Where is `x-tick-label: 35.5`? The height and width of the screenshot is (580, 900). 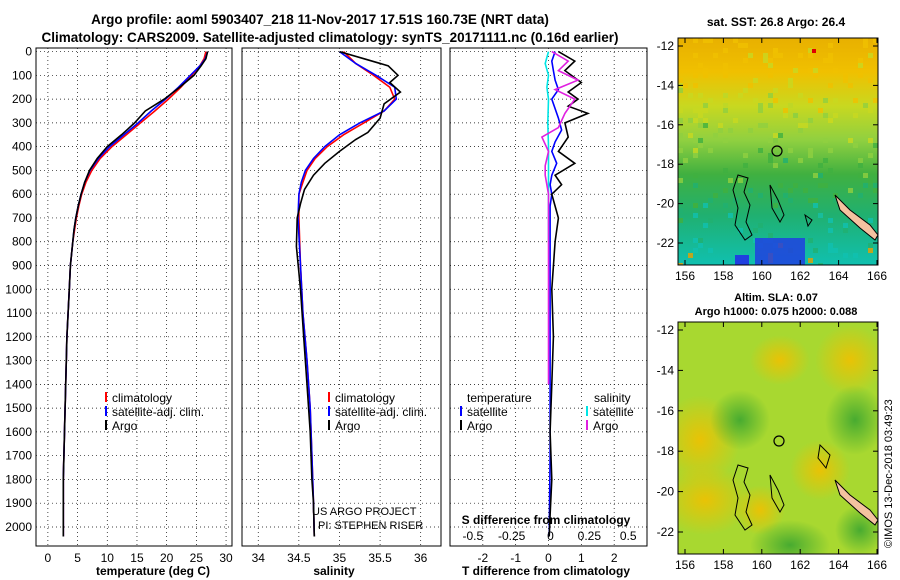 x-tick-label: 35.5 is located at coordinates (380, 558).